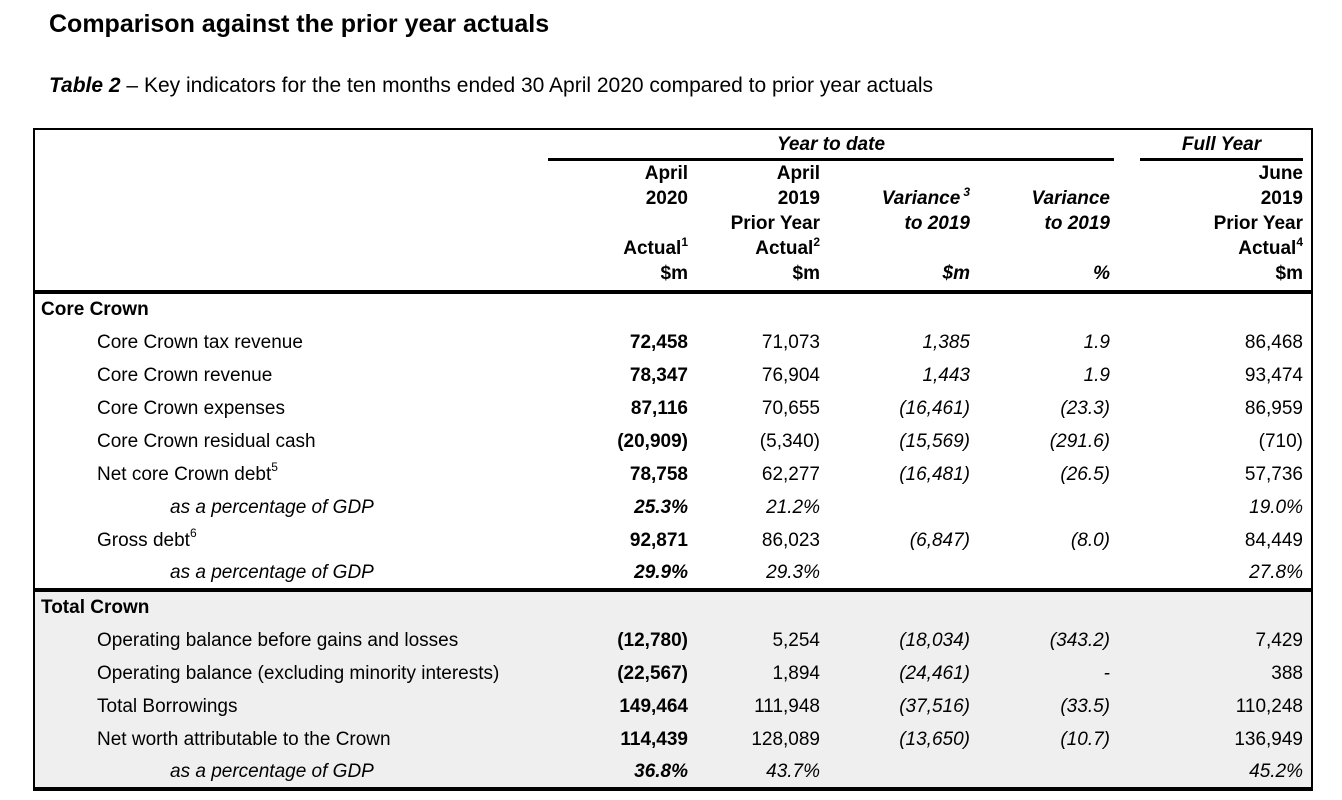 The width and height of the screenshot is (1342, 800). What do you see at coordinates (673, 309) in the screenshot?
I see `section-row-core-crown: Core Crown` at bounding box center [673, 309].